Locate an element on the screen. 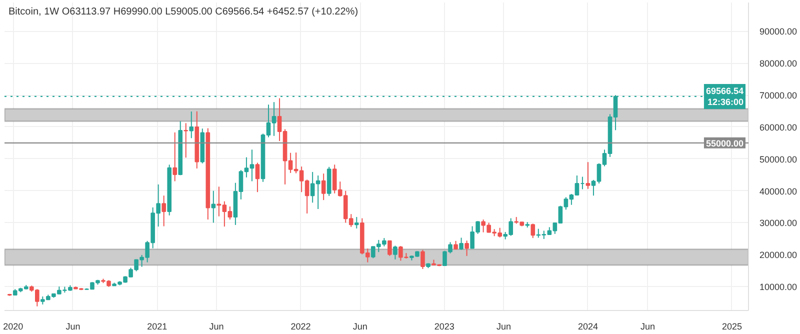 This screenshot has height=334, width=800. y-tick-label: 30000.00 is located at coordinates (779, 223).